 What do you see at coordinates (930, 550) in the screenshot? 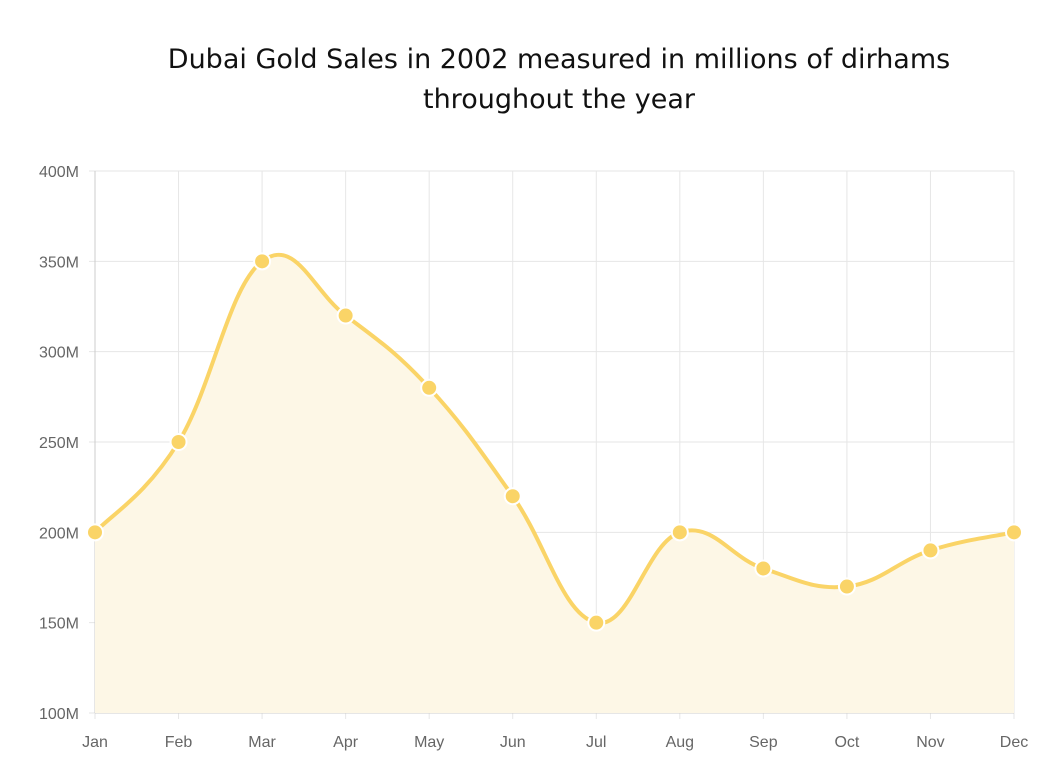
I see `data-point-nov` at bounding box center [930, 550].